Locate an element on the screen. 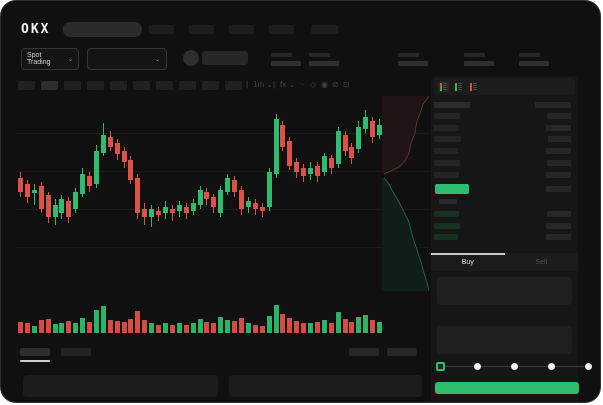  index-price-skeleton is located at coordinates (448, 201).